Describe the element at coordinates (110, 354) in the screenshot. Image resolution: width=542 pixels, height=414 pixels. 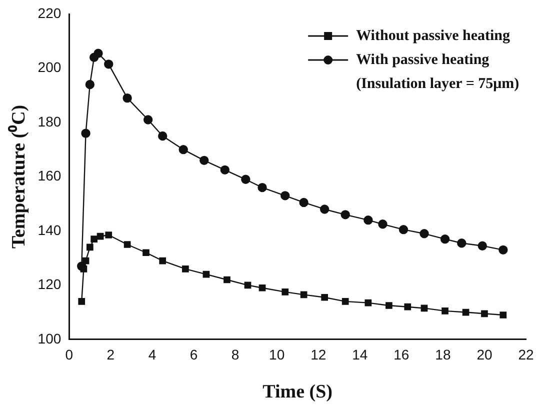
I see `x-tick-label: 2` at that location.